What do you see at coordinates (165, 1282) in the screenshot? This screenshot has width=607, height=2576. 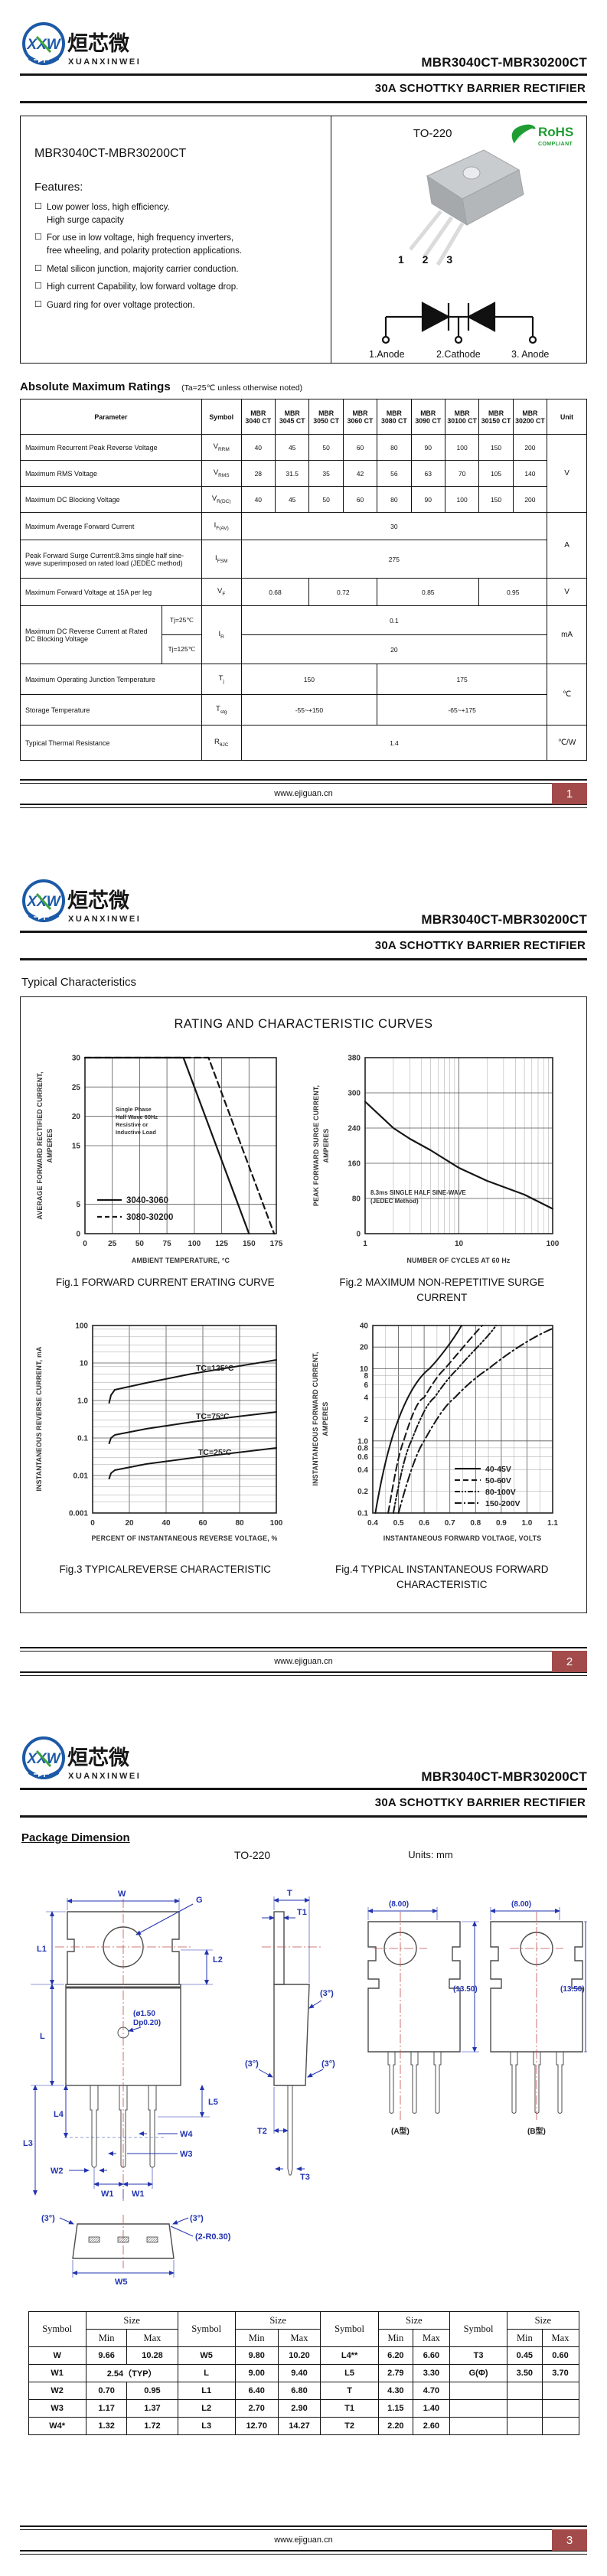 I see `fig1-caption: Fig.1 FORWARD CURRENT ERATING CURVE` at bounding box center [165, 1282].